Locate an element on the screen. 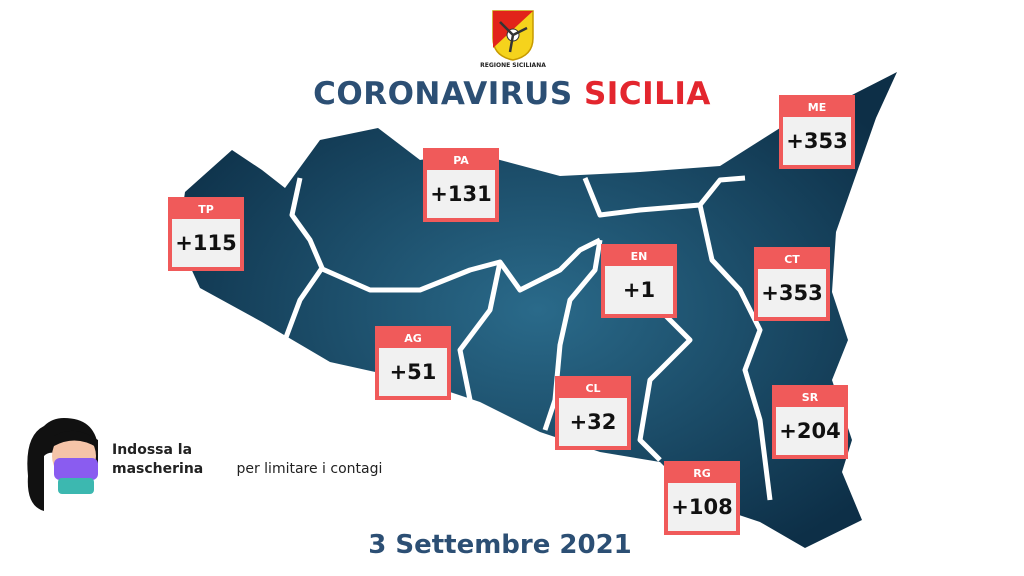  province-box-en: EN +1 is located at coordinates (639, 281).